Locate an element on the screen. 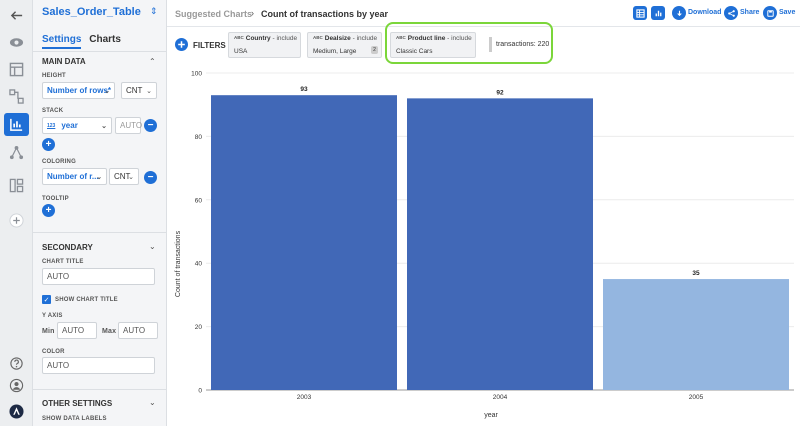 This screenshot has width=800, height=426. table-selector: Sales_Order_Table is located at coordinates (91, 12).